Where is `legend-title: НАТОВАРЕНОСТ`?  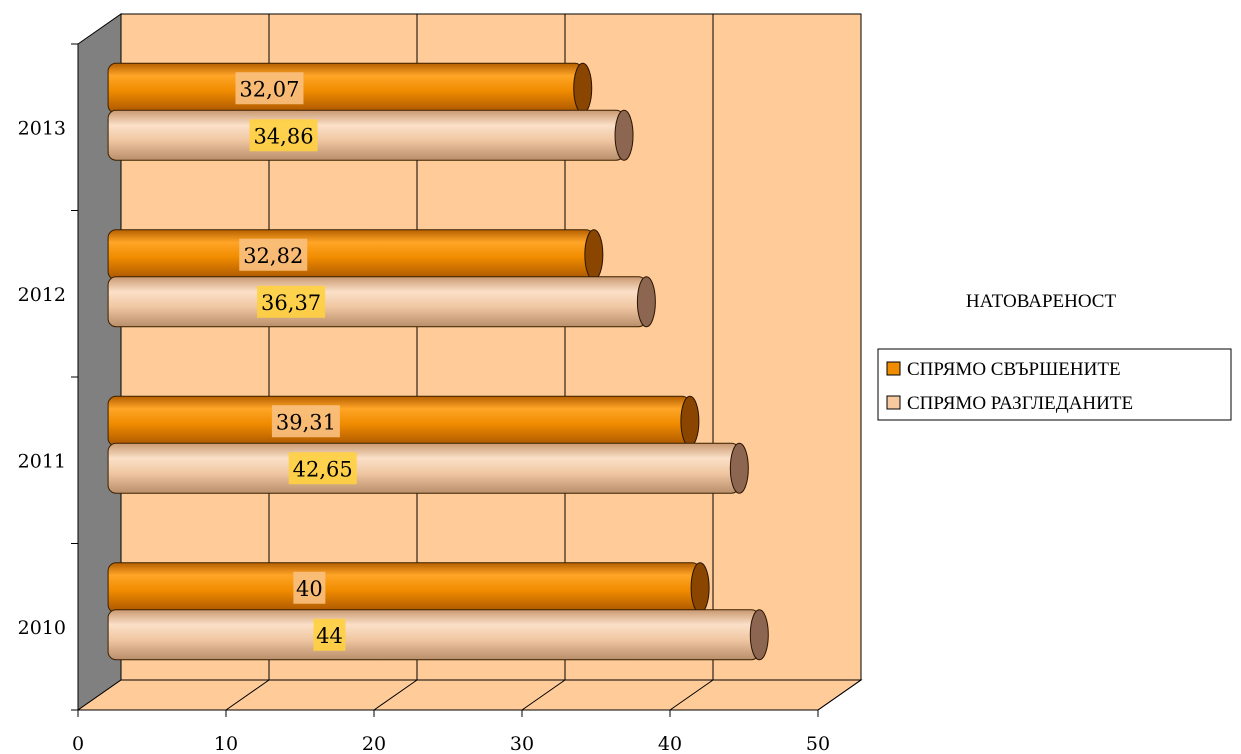
legend-title: НАТОВАРЕНОСТ is located at coordinates (1041, 301).